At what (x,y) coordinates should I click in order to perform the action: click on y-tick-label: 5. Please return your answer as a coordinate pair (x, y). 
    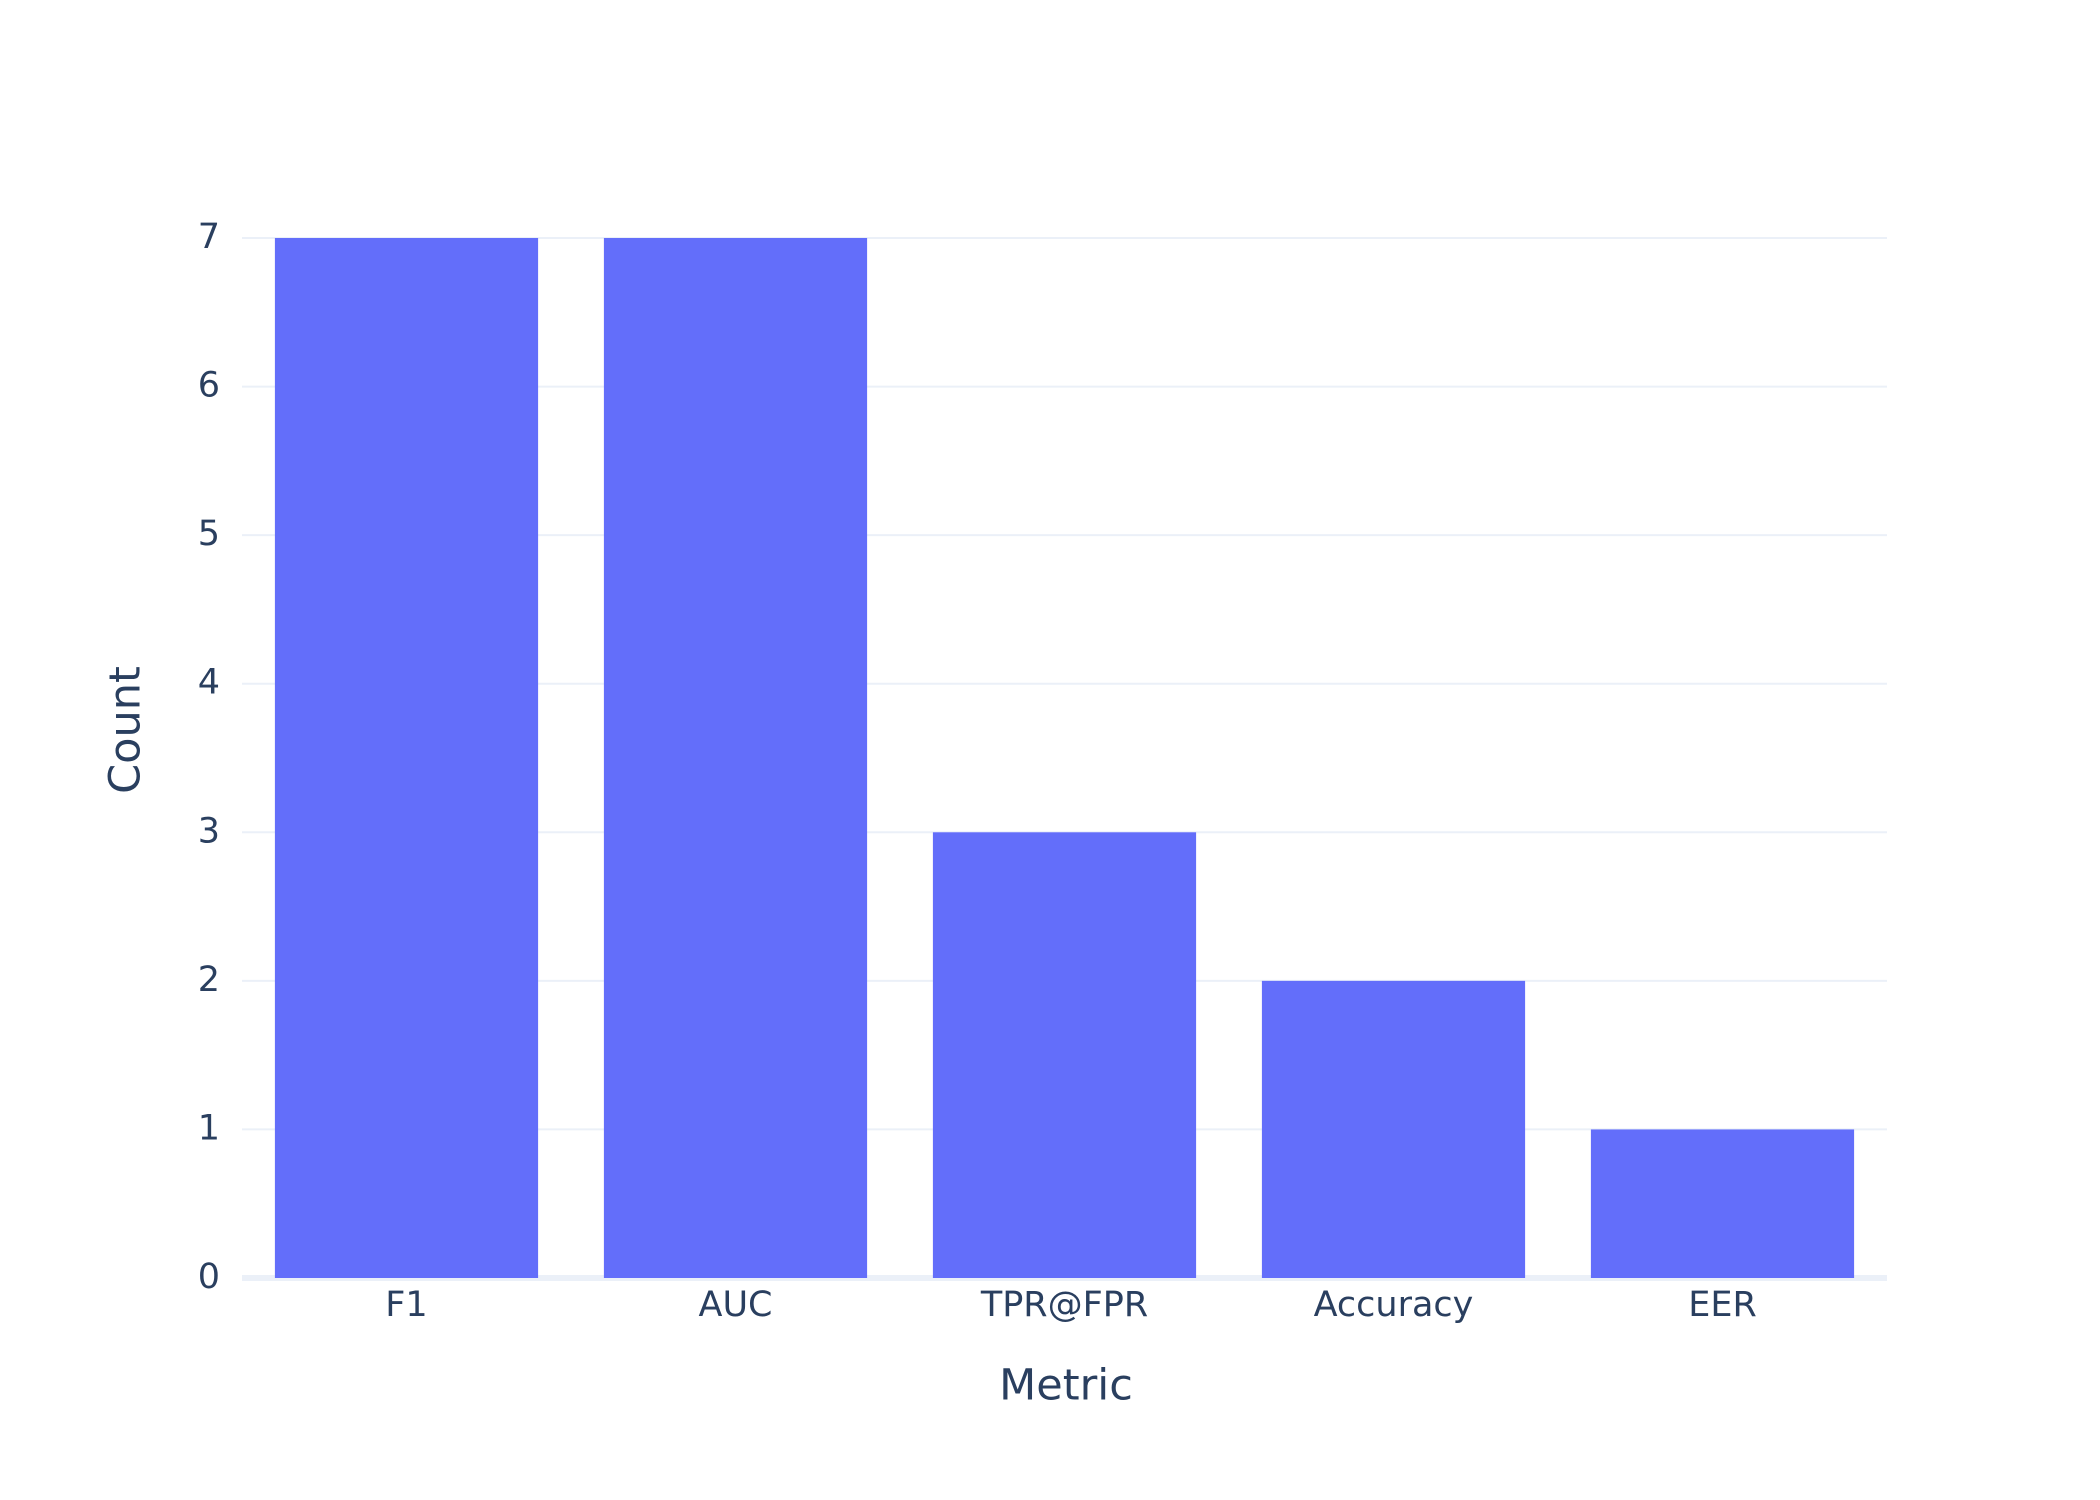
    Looking at the image, I should click on (209, 534).